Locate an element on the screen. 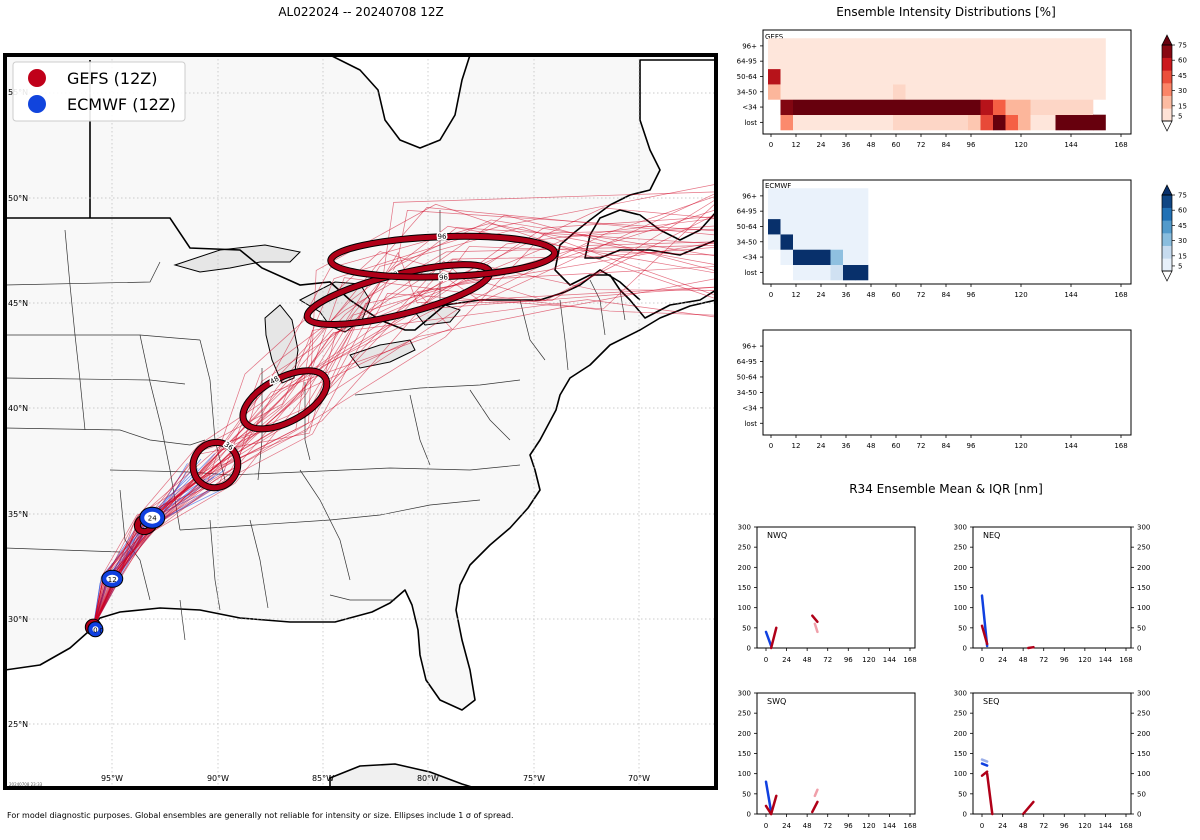 The image size is (1200, 840). r34-frame is located at coordinates (1052, 753).